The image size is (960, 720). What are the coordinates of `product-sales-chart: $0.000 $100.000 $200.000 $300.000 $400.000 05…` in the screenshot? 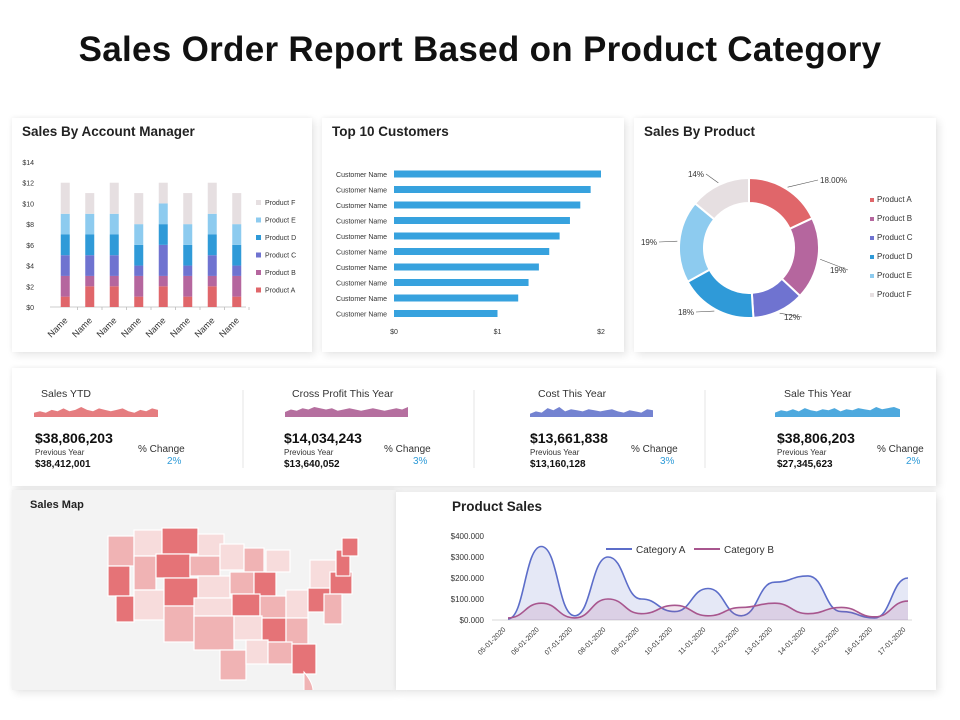 It's located at (681, 594).